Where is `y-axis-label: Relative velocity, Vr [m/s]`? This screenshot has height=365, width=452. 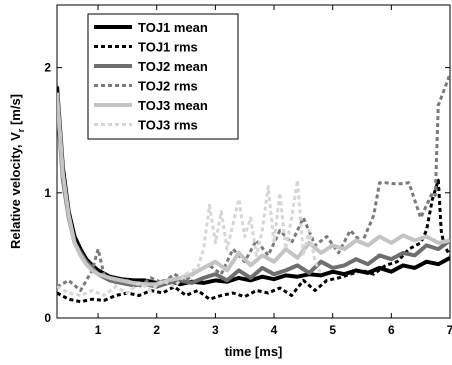 y-axis-label: Relative velocity, Vr [m/s] is located at coordinates (17, 171).